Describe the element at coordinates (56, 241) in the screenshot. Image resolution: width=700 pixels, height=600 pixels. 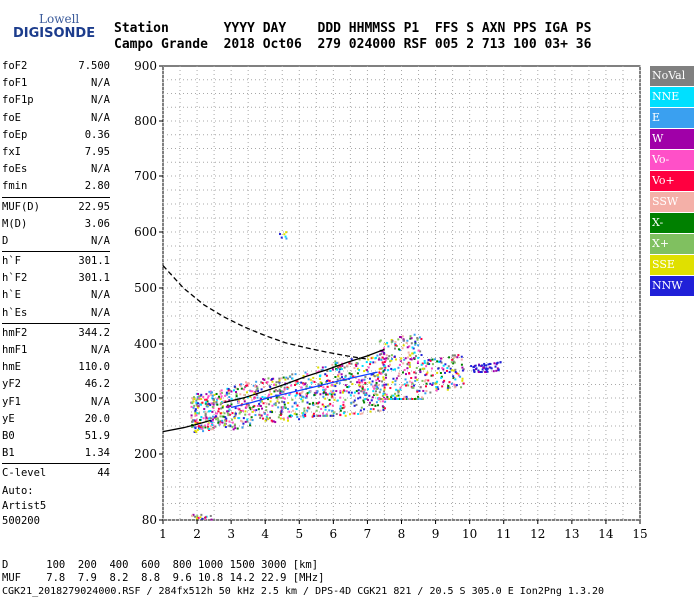
I see `param-row: D N/A` at that location.